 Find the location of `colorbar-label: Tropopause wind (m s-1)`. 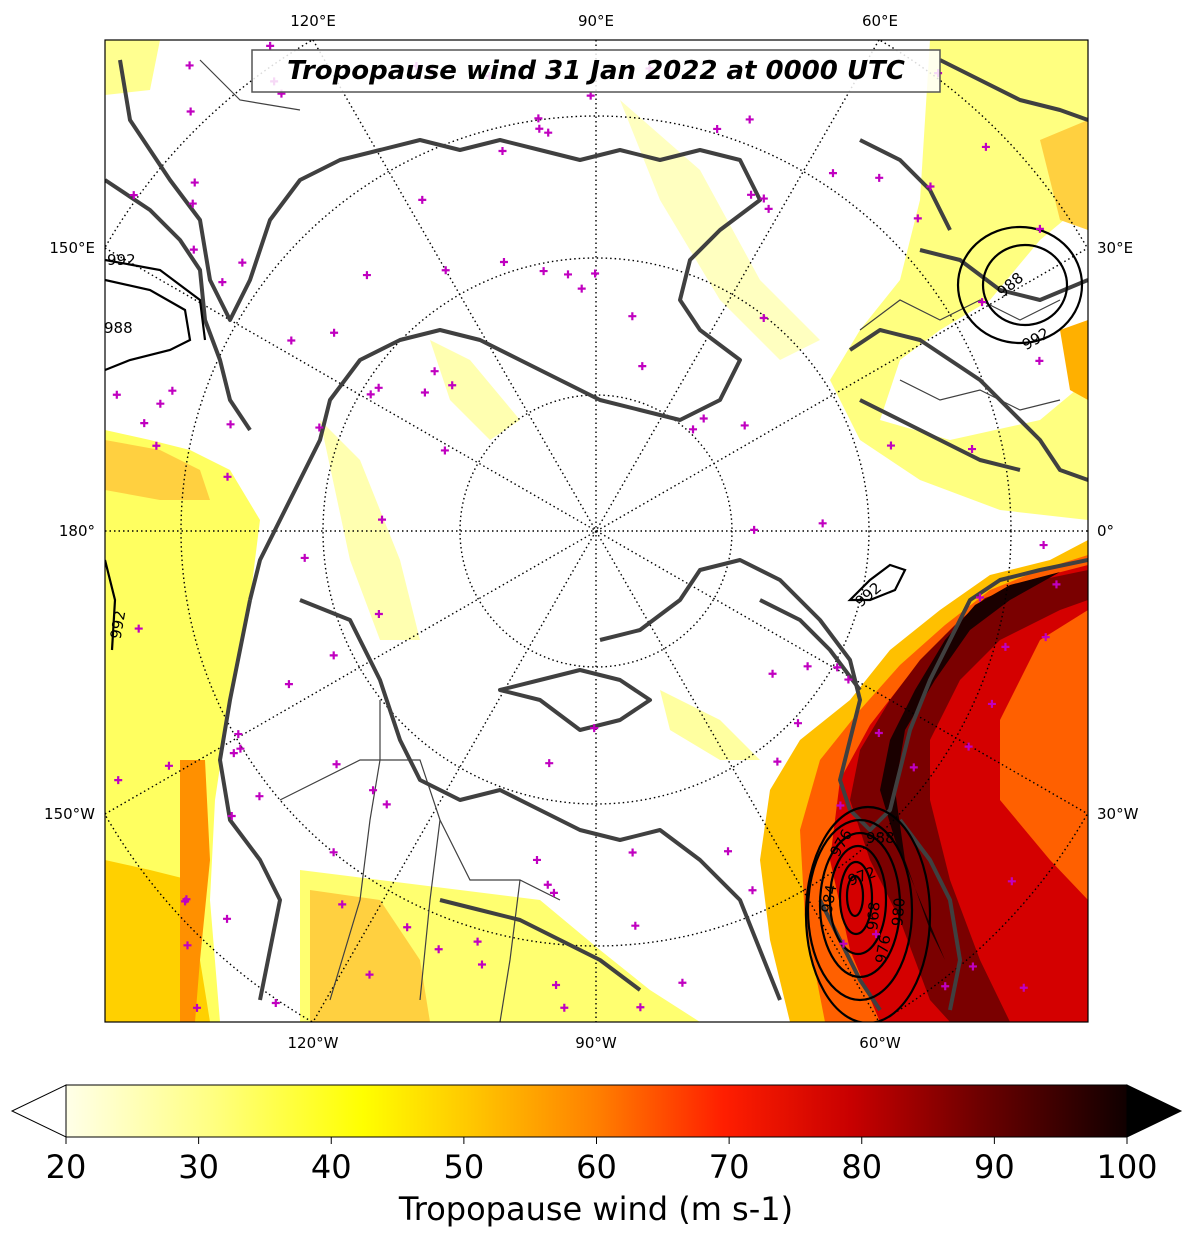

colorbar-label: Tropopause wind (m s-1) is located at coordinates (595, 1209).